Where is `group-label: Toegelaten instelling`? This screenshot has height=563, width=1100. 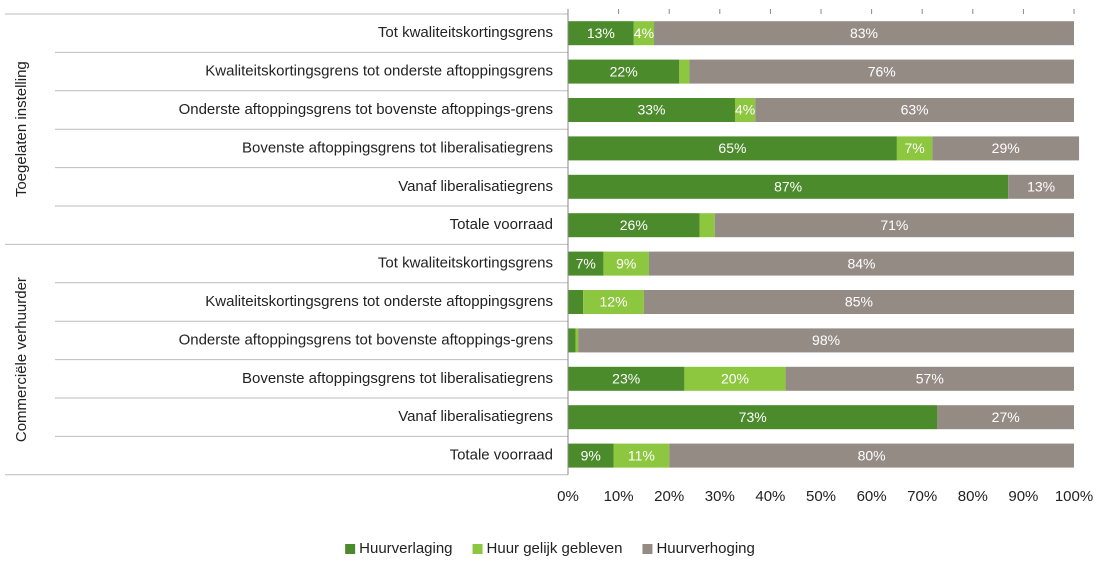
group-label: Toegelaten instelling is located at coordinates (21, 129).